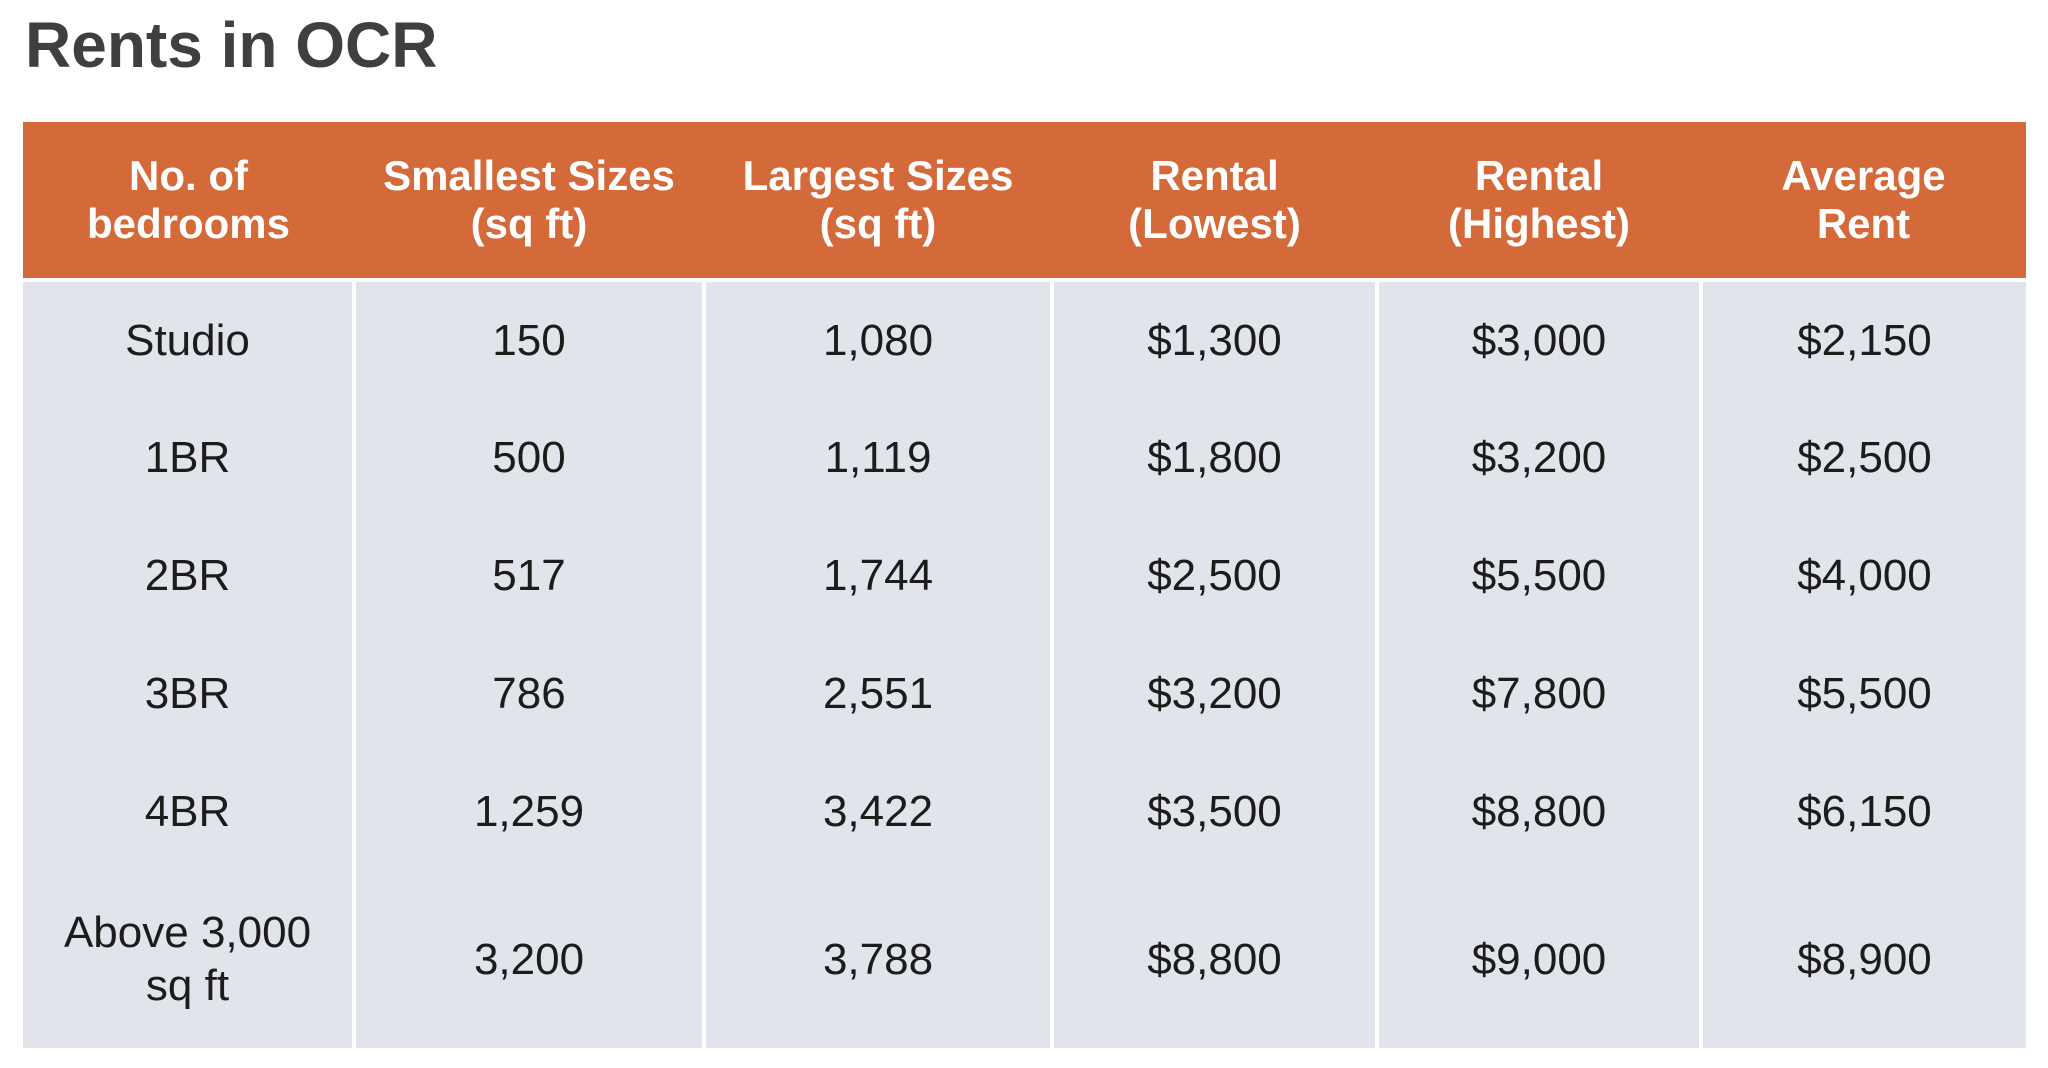  Describe the element at coordinates (1213, 959) in the screenshot. I see `cell-rental-lowest: $8,800` at that location.